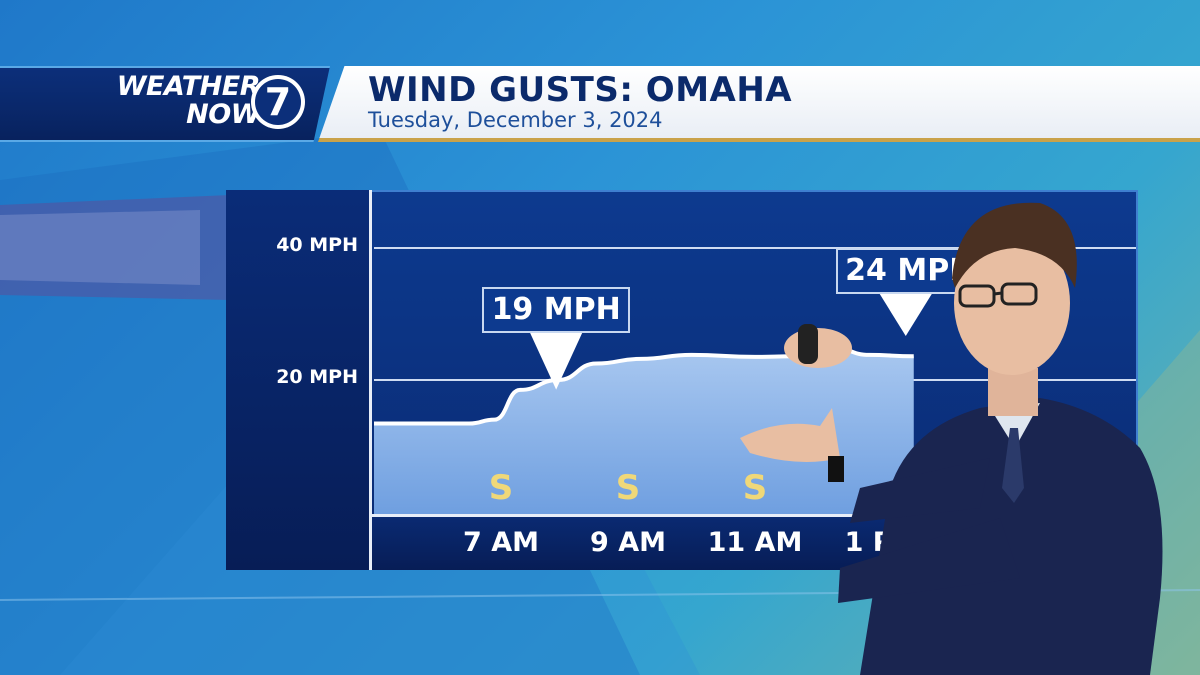 This screenshot has height=675, width=1200. Describe the element at coordinates (317, 245) in the screenshot. I see `y-tick-label: 40 MPH` at that location.